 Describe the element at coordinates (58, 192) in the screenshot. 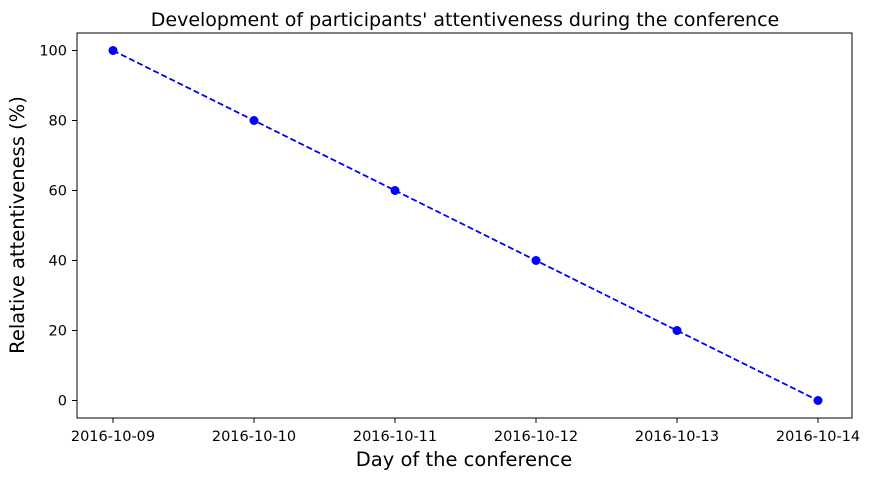

I see `y-tick-label: 60` at that location.